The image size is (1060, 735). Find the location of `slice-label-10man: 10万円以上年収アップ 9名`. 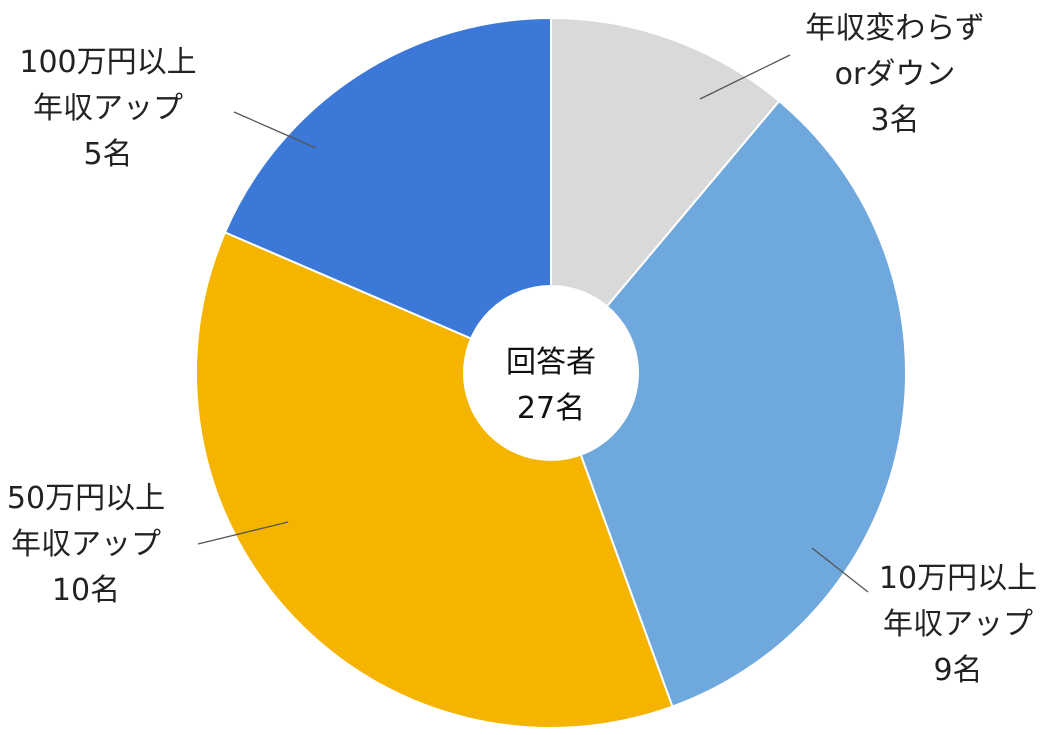

slice-label-10man: 10万円以上年収アップ 9名 is located at coordinates (958, 624).